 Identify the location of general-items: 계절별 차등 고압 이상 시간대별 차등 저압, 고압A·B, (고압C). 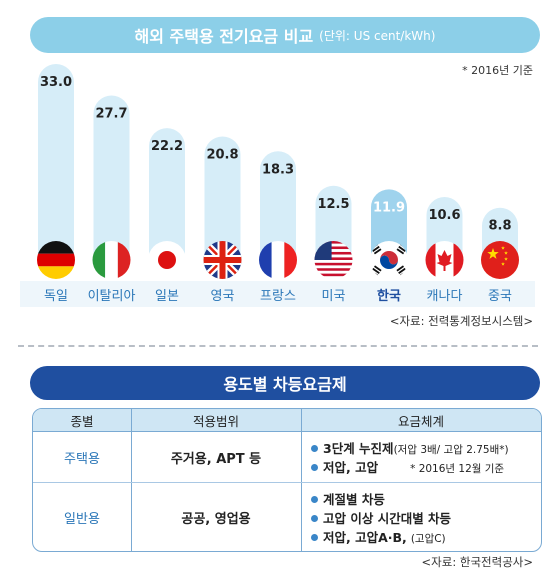
(381, 517).